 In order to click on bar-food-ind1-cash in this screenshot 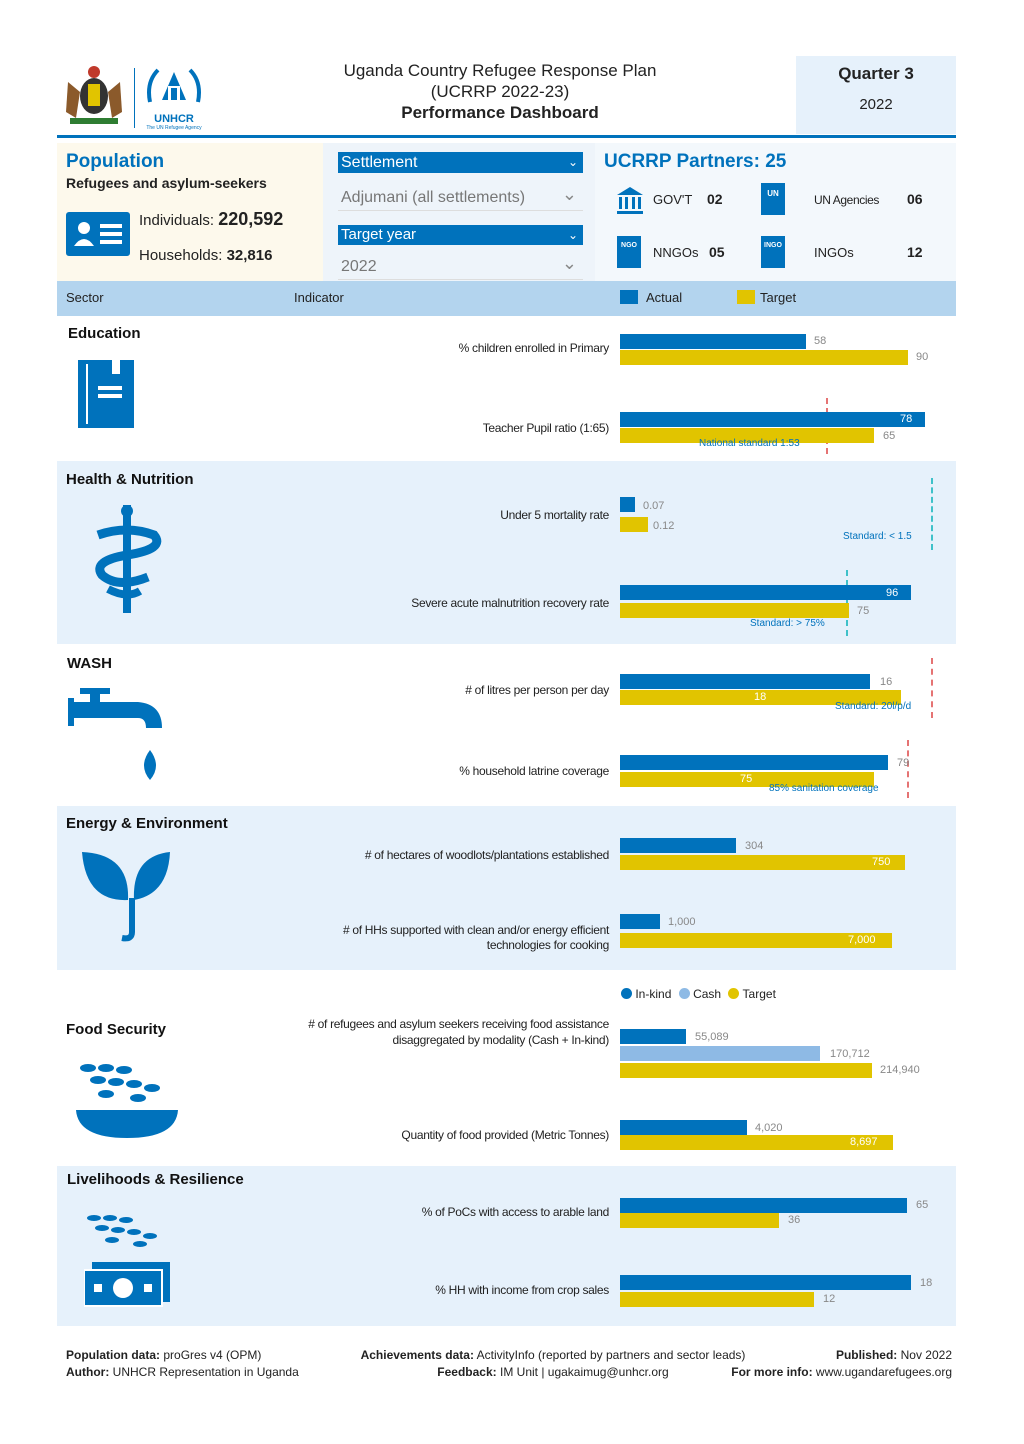, I will do `click(720, 1053)`.